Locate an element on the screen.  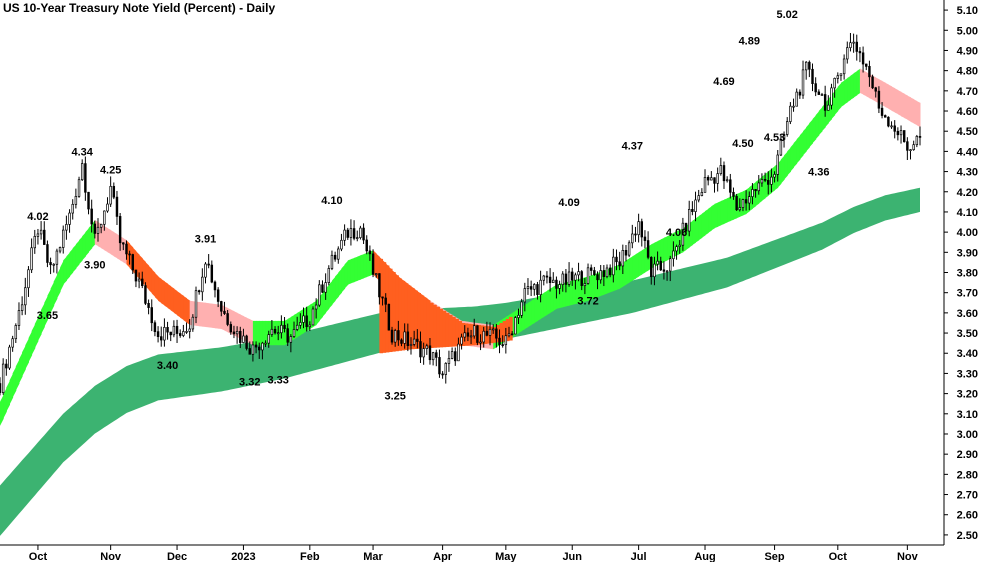
x-tick-label: Apr is located at coordinates (443, 556).